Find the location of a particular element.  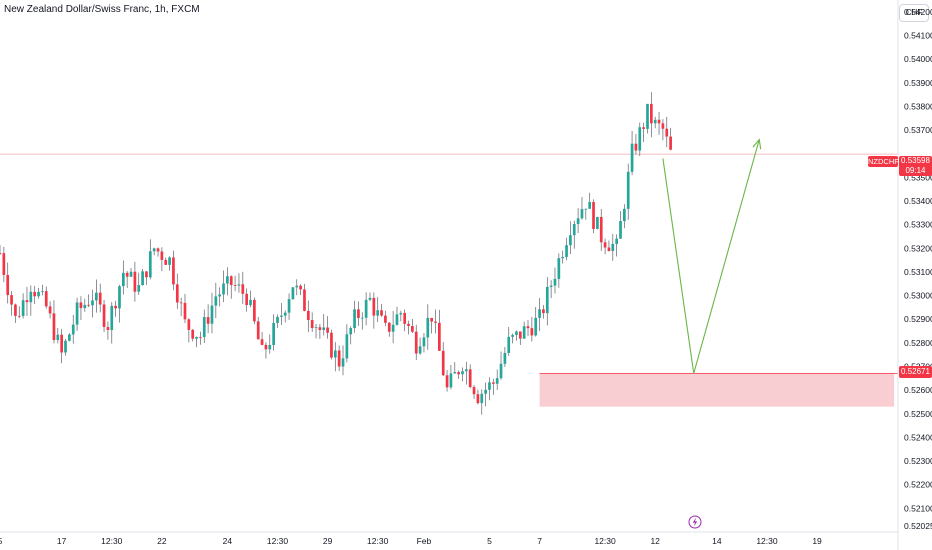

chart-title: New Zealand Dollar/Swiss Franc, 1h, FXCM is located at coordinates (102, 9).